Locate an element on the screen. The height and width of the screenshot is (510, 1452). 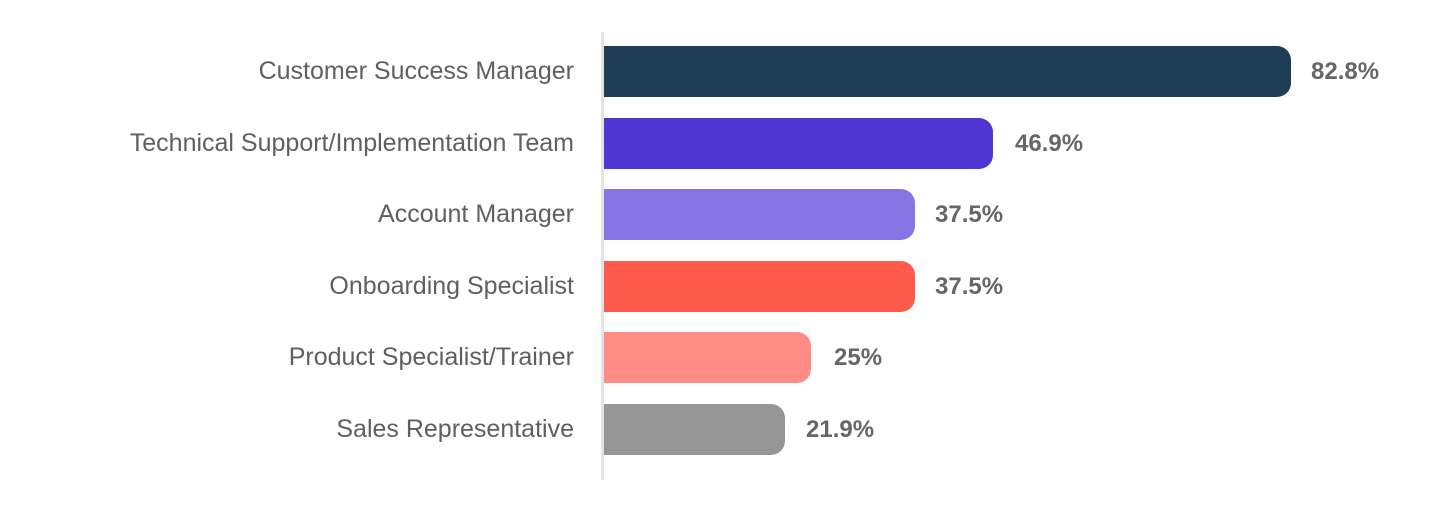
bar-row: Onboarding Specialist 37.5% is located at coordinates (726, 286).